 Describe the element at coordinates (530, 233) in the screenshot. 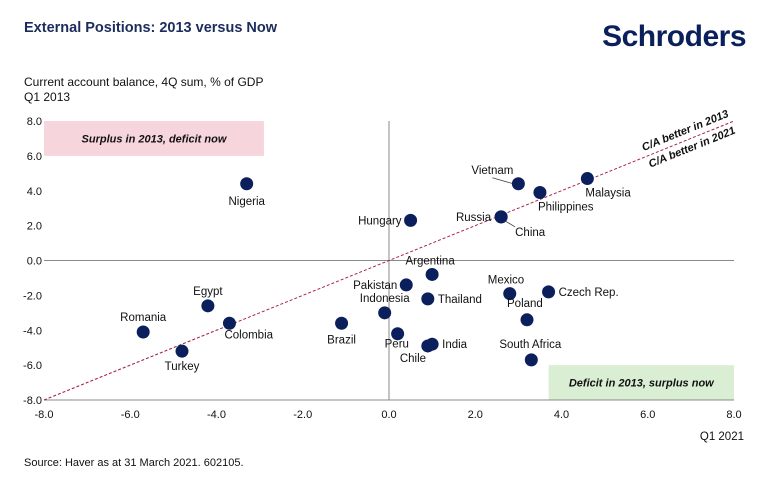

I see `data-point-label: China` at that location.